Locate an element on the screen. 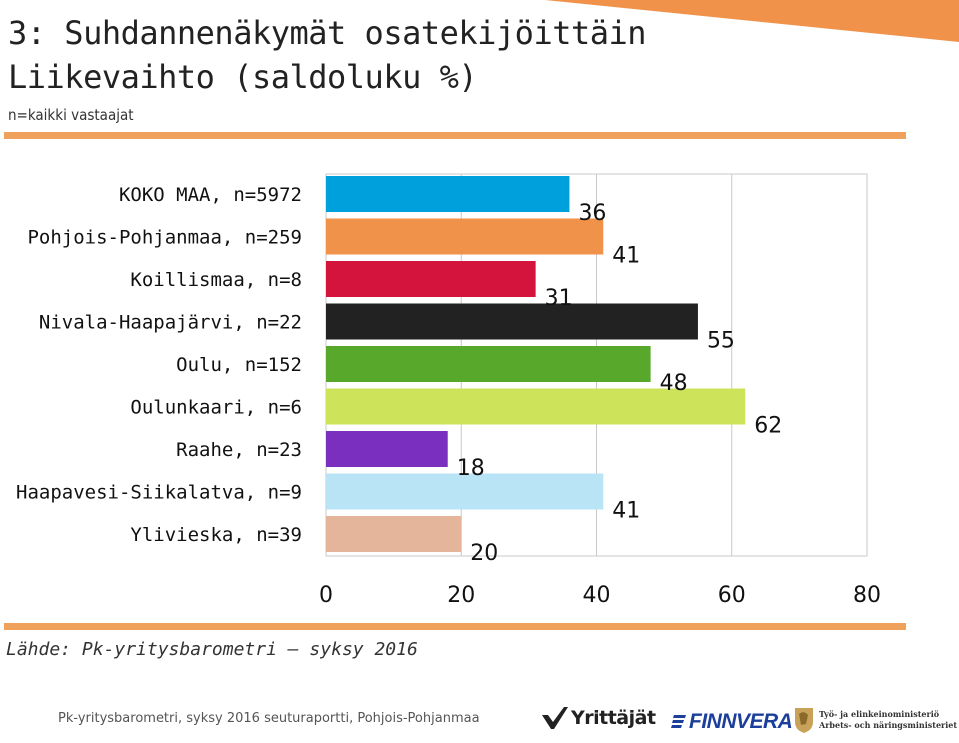 This screenshot has height=743, width=959. yrittajat-wordmark: Yrittäjät is located at coordinates (613, 718).